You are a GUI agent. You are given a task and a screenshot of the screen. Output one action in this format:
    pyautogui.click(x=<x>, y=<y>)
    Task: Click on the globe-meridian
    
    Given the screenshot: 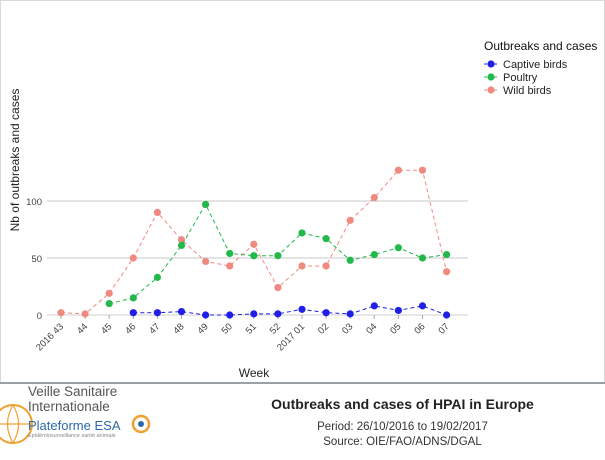 What is the action you would take?
    pyautogui.click(x=13, y=424)
    